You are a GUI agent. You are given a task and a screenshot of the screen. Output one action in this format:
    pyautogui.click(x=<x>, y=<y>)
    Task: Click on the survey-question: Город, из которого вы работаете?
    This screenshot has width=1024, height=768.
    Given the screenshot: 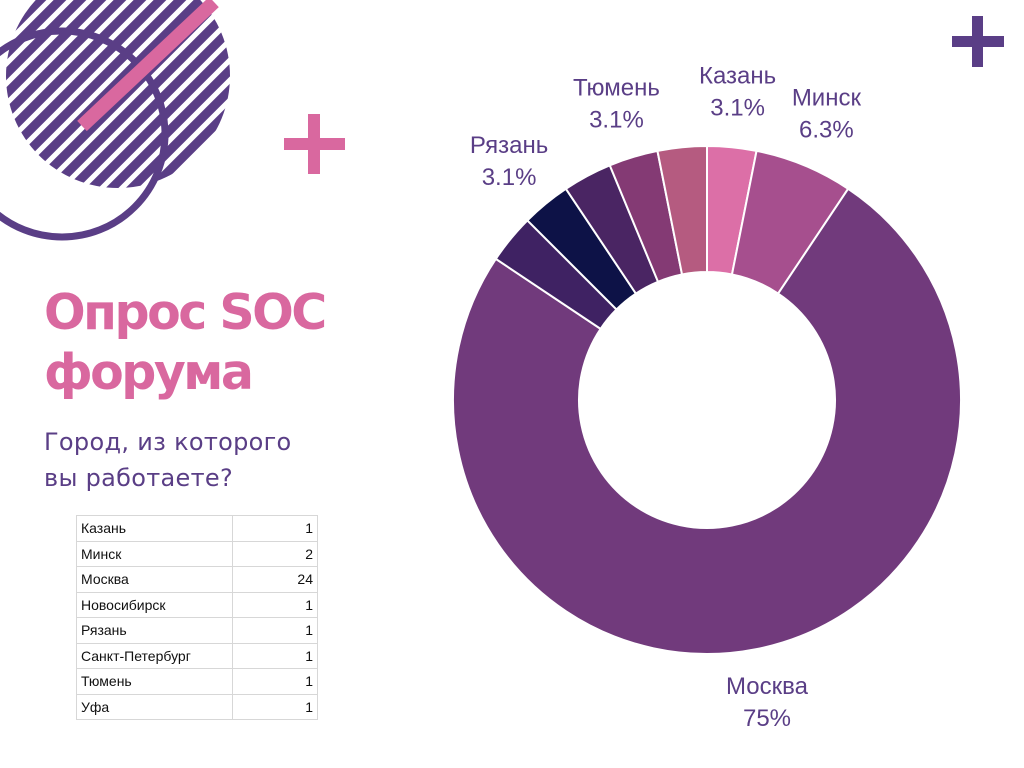 What is the action you would take?
    pyautogui.click(x=168, y=460)
    